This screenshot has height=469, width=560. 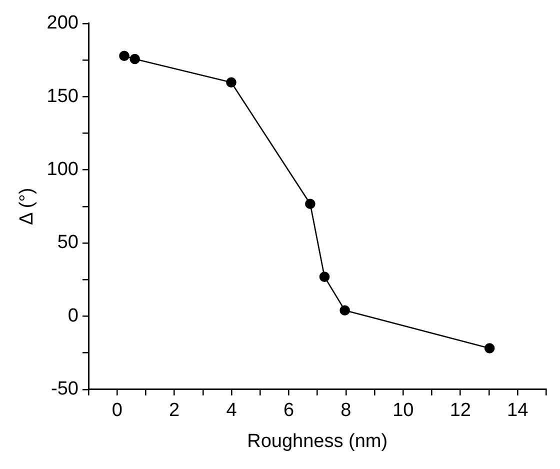 What do you see at coordinates (518, 411) in the screenshot?
I see `x-tick-label: 14` at bounding box center [518, 411].